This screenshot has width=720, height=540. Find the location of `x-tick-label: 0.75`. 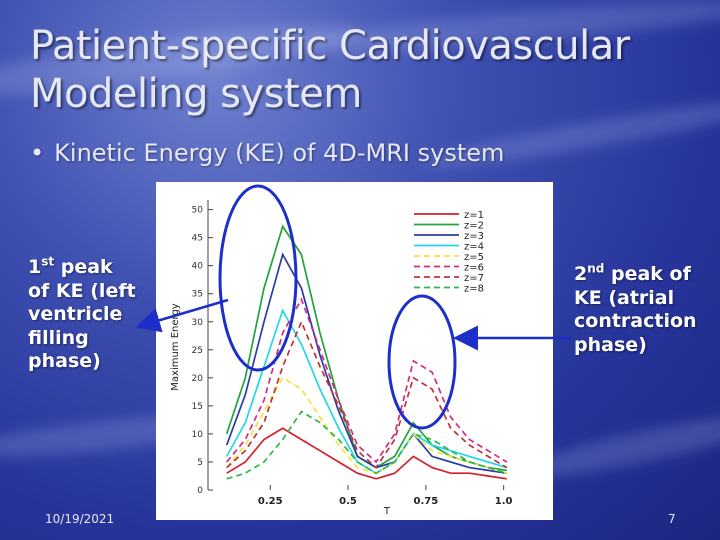

x-tick-label: 0.75 is located at coordinates (426, 501).